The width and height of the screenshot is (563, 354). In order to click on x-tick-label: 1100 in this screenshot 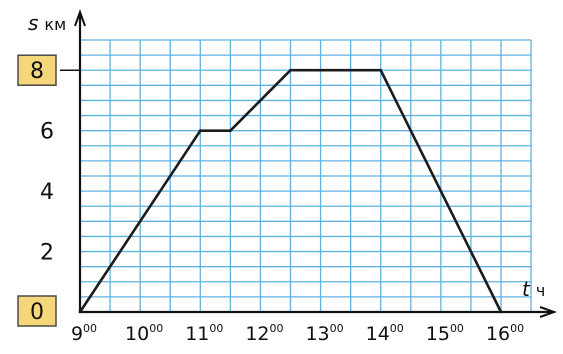, I will do `click(204, 333)`.